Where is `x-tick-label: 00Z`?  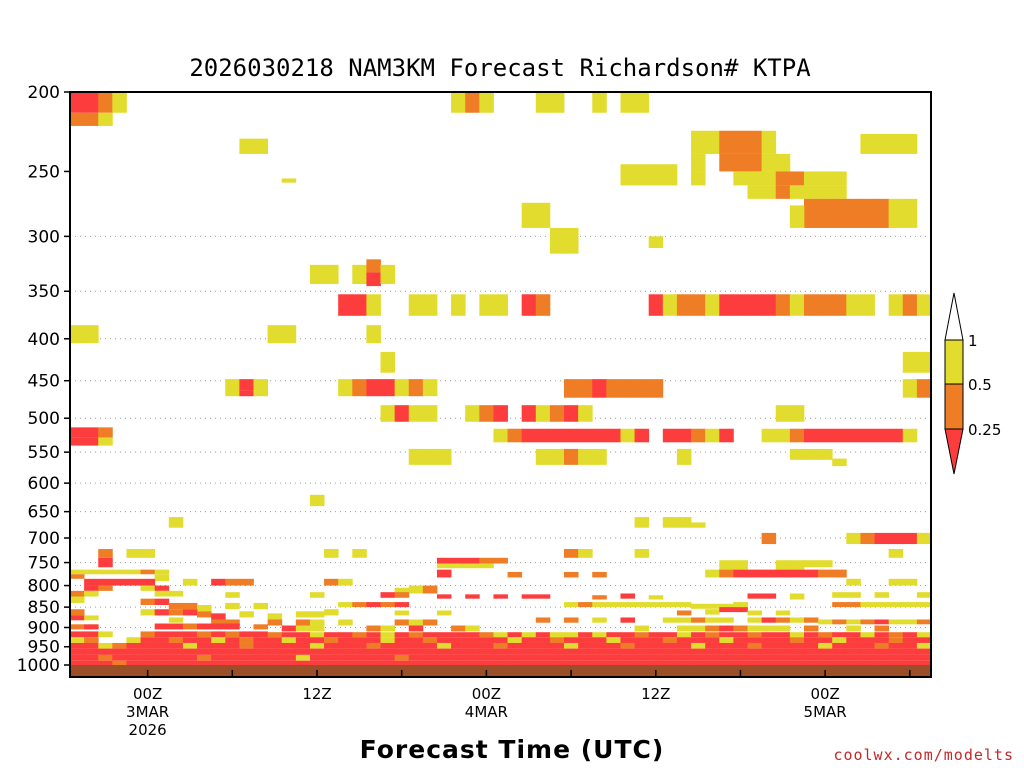 x-tick-label: 00Z is located at coordinates (147, 694).